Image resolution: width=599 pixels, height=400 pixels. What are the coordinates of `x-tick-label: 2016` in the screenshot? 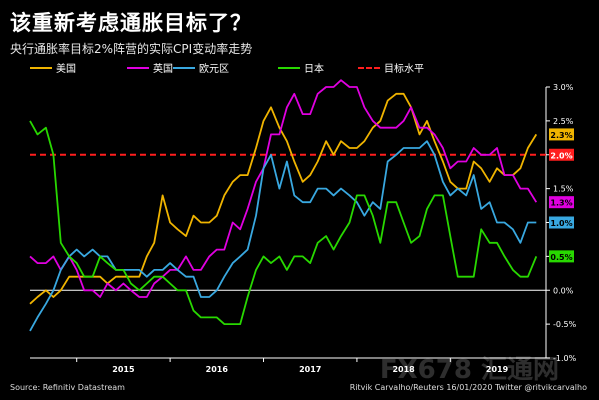 It's located at (217, 369).